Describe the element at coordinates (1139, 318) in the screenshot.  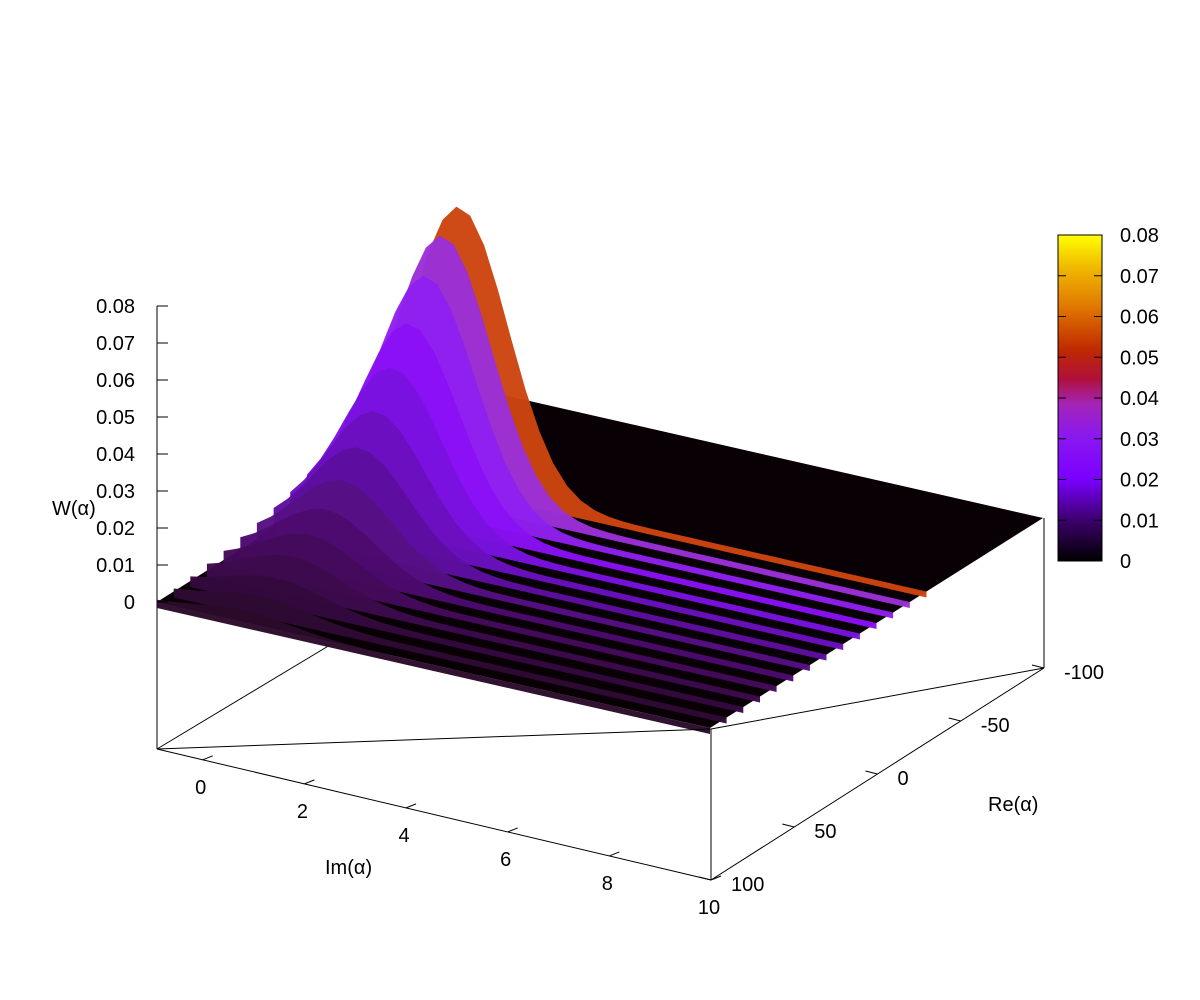
I see `colorbar-tick-label: 0.06` at that location.